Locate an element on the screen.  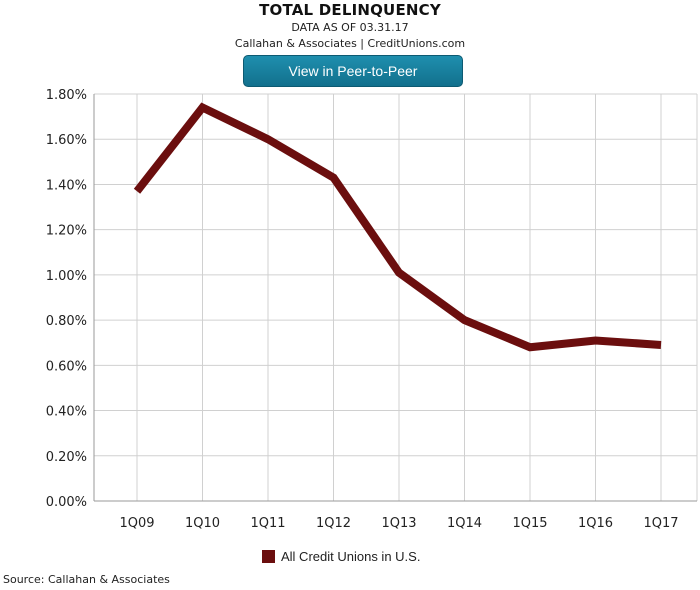
x-tick-label: 1Q09 is located at coordinates (136, 523).